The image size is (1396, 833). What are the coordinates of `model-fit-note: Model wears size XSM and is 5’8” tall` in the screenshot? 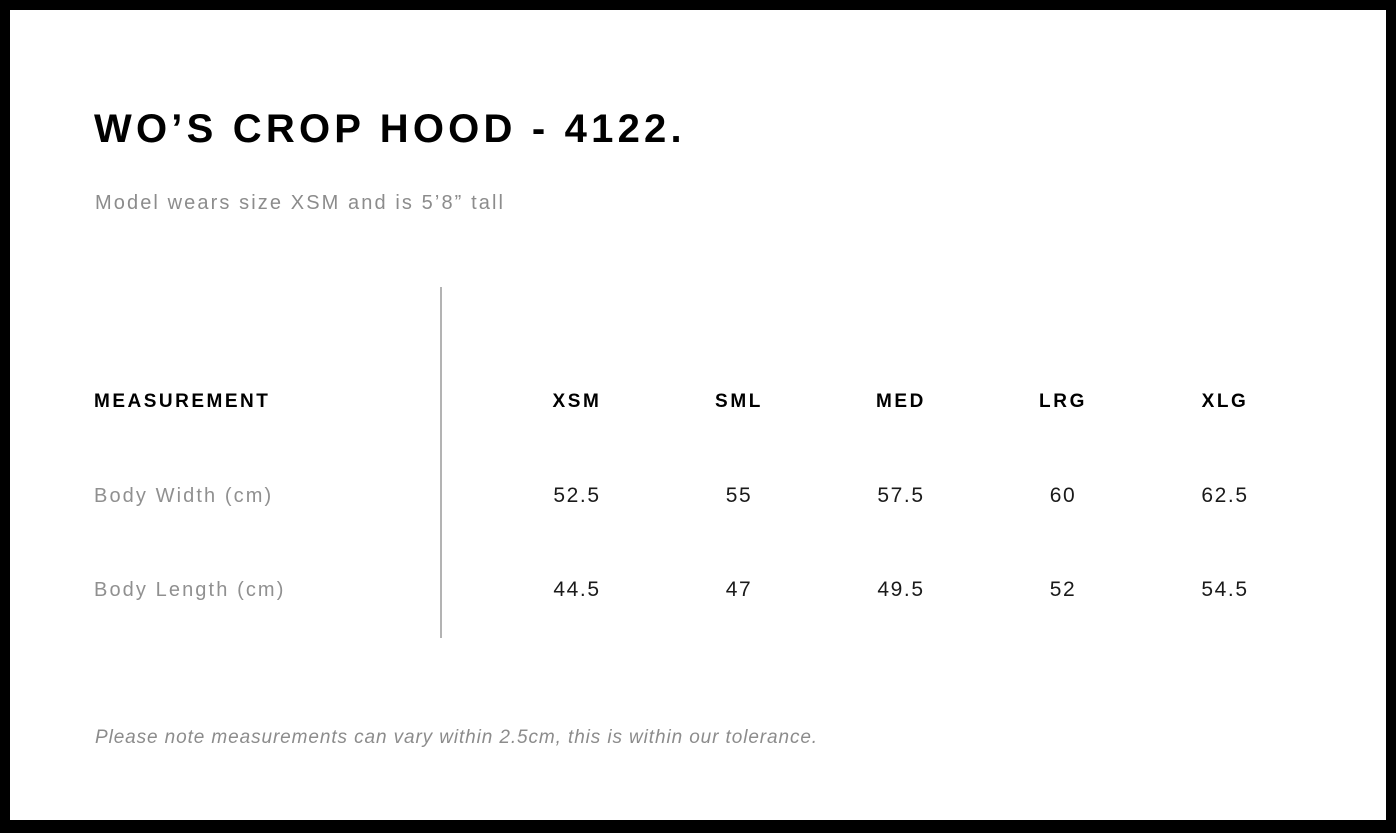 It's located at (300, 203).